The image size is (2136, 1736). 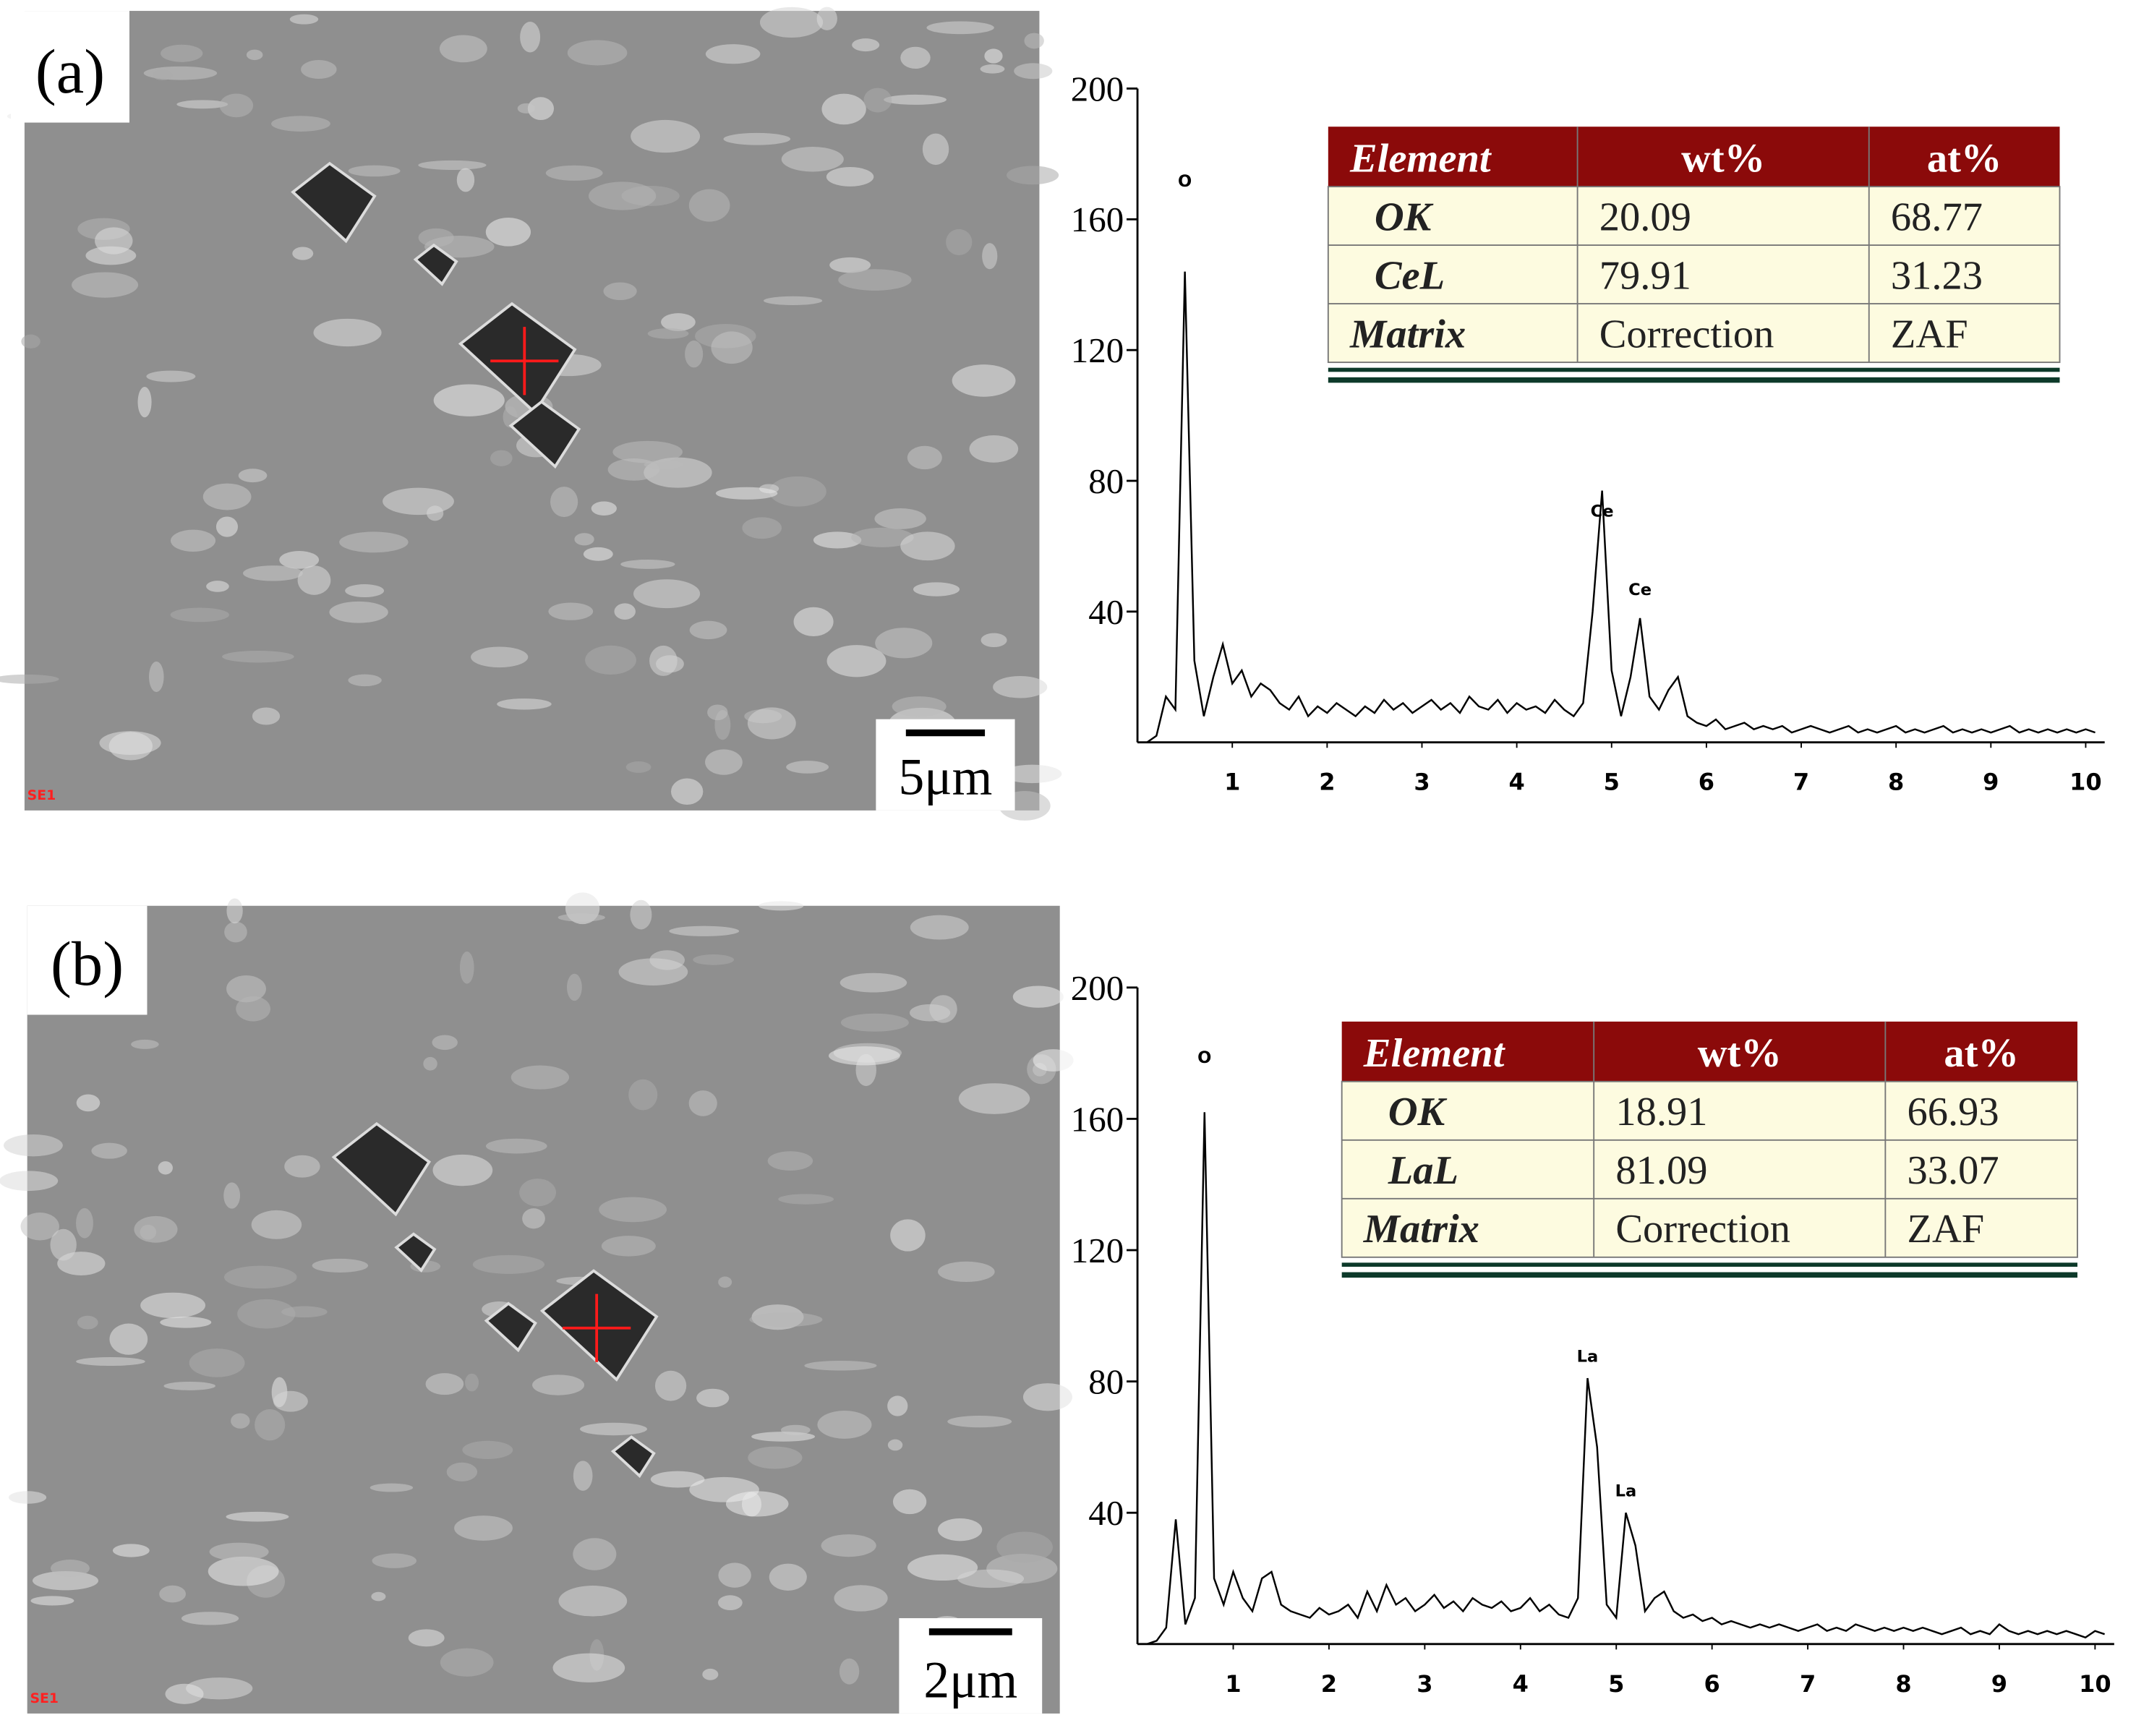 What do you see at coordinates (87, 960) in the screenshot?
I see `panel-label-box` at bounding box center [87, 960].